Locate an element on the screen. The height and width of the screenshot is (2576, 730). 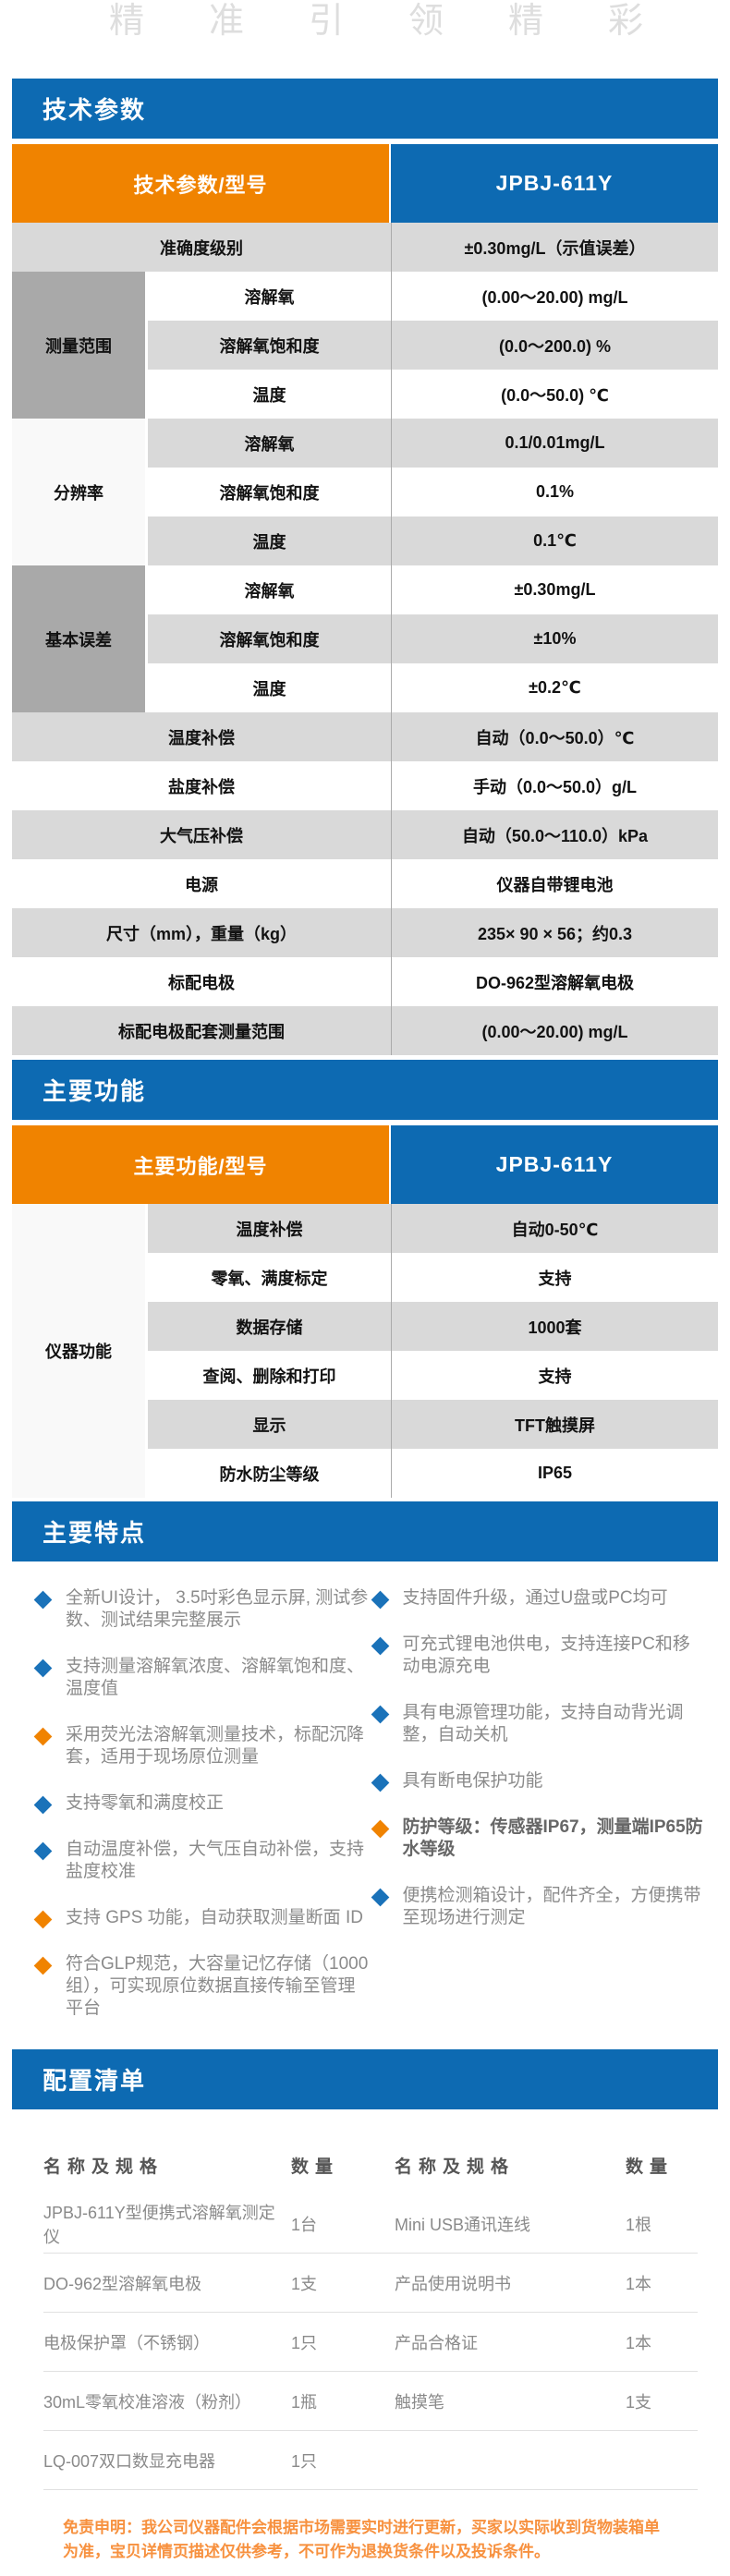
item-qty: 1本 is located at coordinates (639, 2342).